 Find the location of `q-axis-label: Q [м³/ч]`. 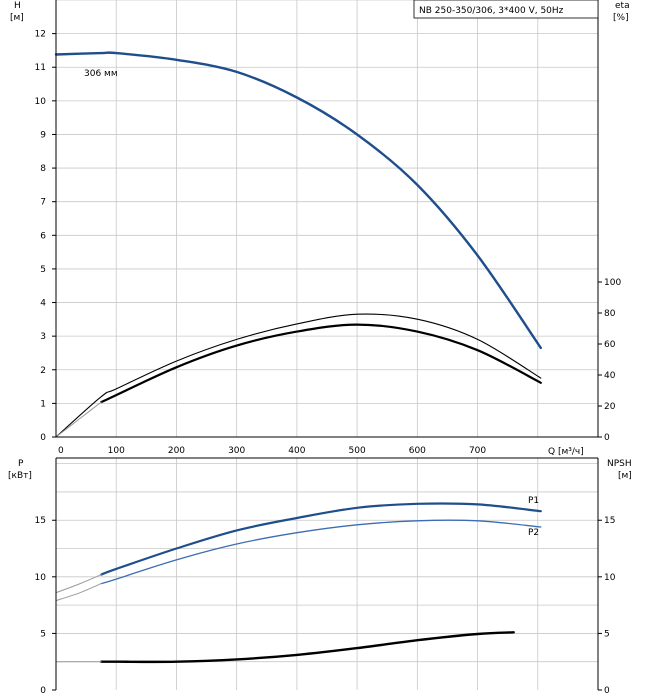

q-axis-label: Q [м³/ч] is located at coordinates (566, 452).